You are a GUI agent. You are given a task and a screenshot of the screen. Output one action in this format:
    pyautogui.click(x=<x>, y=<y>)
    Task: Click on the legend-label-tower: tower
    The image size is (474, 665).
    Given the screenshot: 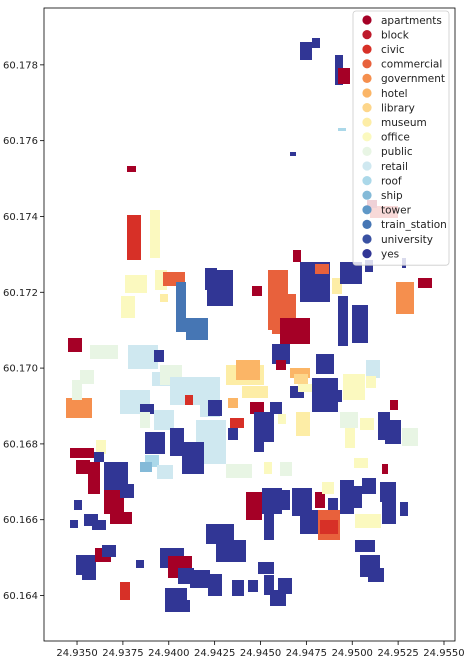 What is the action you would take?
    pyautogui.click(x=396, y=211)
    